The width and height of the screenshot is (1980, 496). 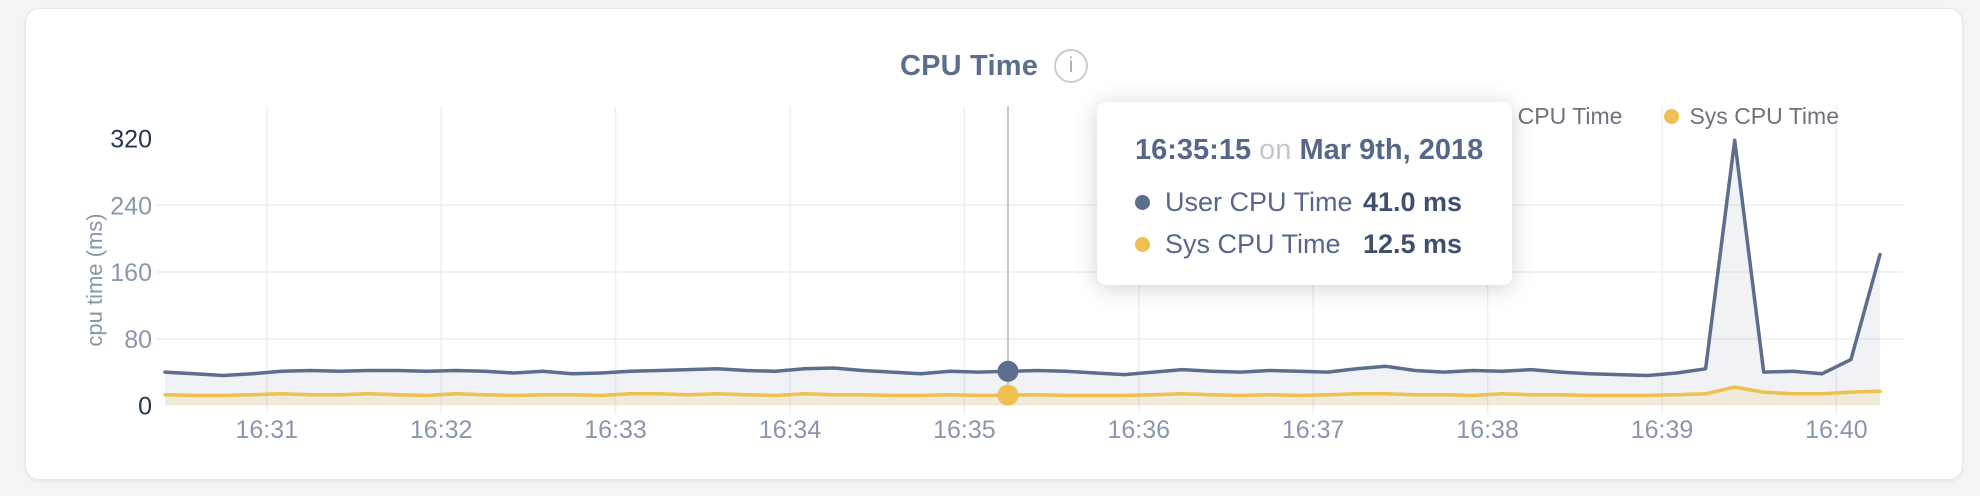 I want to click on y-tick-label: 240, so click(x=131, y=206).